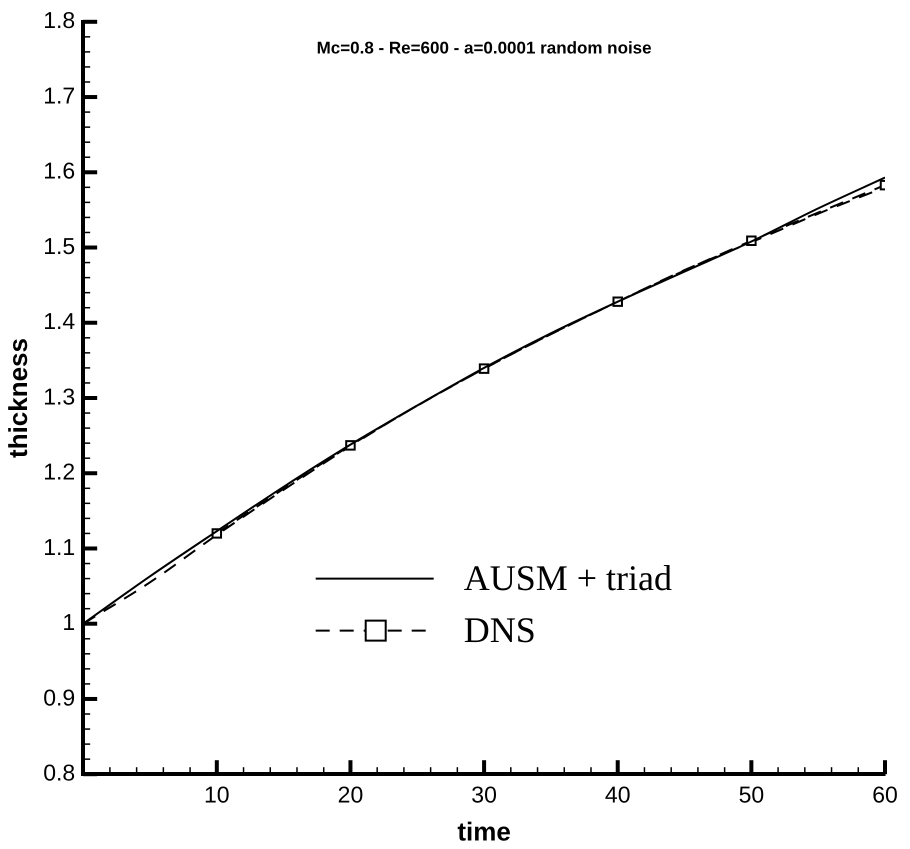 The height and width of the screenshot is (849, 910). What do you see at coordinates (617, 794) in the screenshot?
I see `x-tick-label: 40` at bounding box center [617, 794].